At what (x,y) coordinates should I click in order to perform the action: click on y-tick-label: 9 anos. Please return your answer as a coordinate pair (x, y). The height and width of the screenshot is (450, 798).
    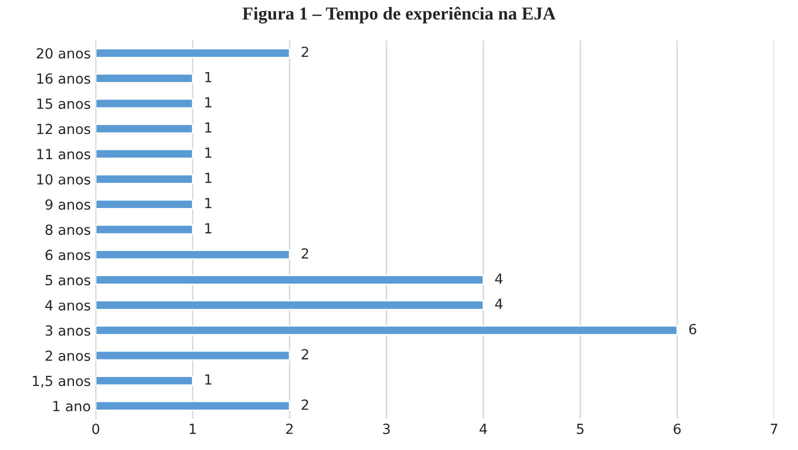
    Looking at the image, I should click on (67, 204).